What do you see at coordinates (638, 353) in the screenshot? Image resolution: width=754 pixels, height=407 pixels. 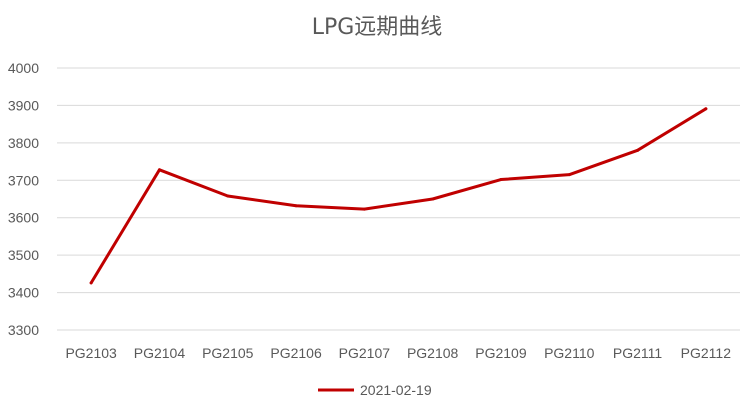 I see `x-tick-label: PG2111` at bounding box center [638, 353].